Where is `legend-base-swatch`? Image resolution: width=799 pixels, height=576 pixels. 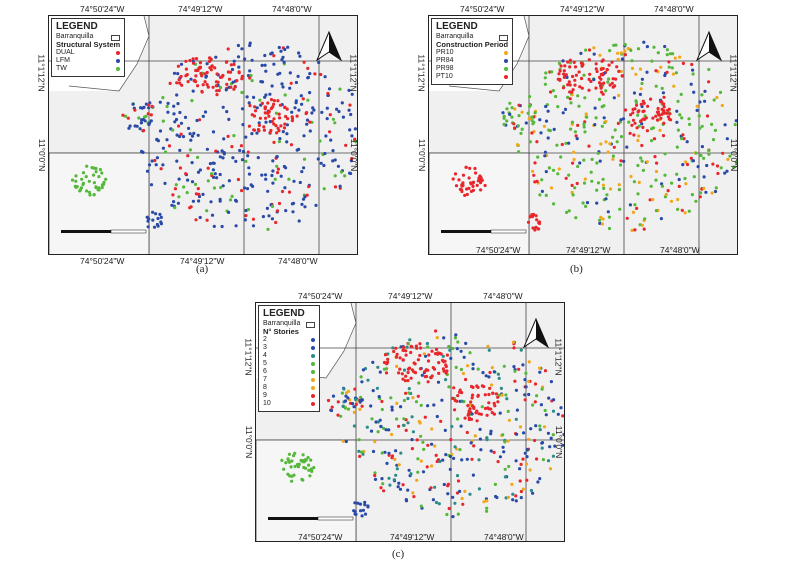 legend-base-swatch is located at coordinates (311, 325).